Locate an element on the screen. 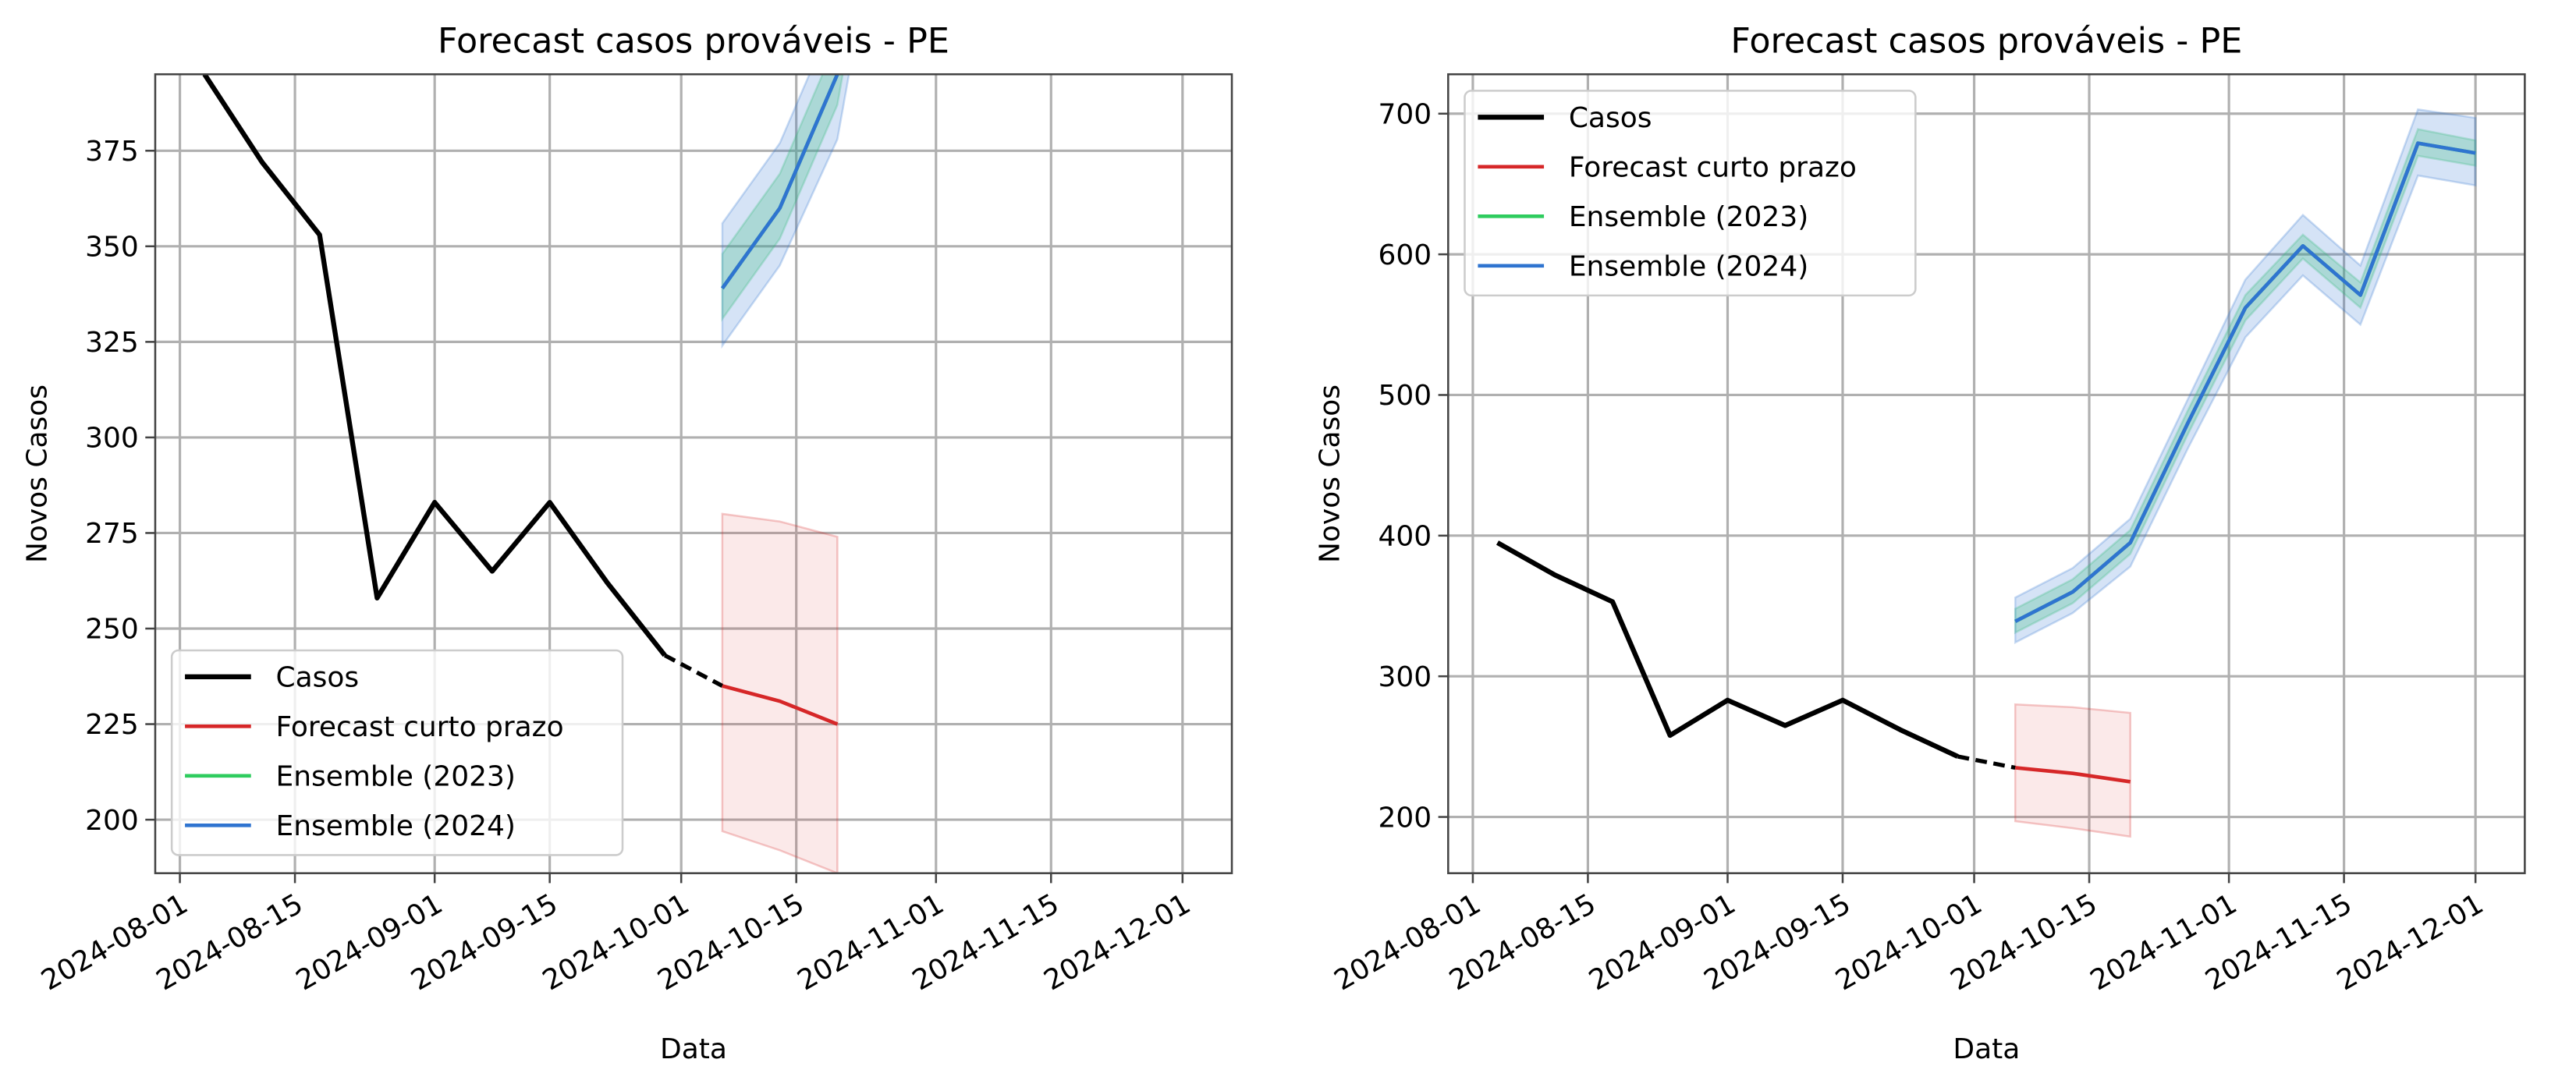  y-tick-label: 250 is located at coordinates (112, 630).